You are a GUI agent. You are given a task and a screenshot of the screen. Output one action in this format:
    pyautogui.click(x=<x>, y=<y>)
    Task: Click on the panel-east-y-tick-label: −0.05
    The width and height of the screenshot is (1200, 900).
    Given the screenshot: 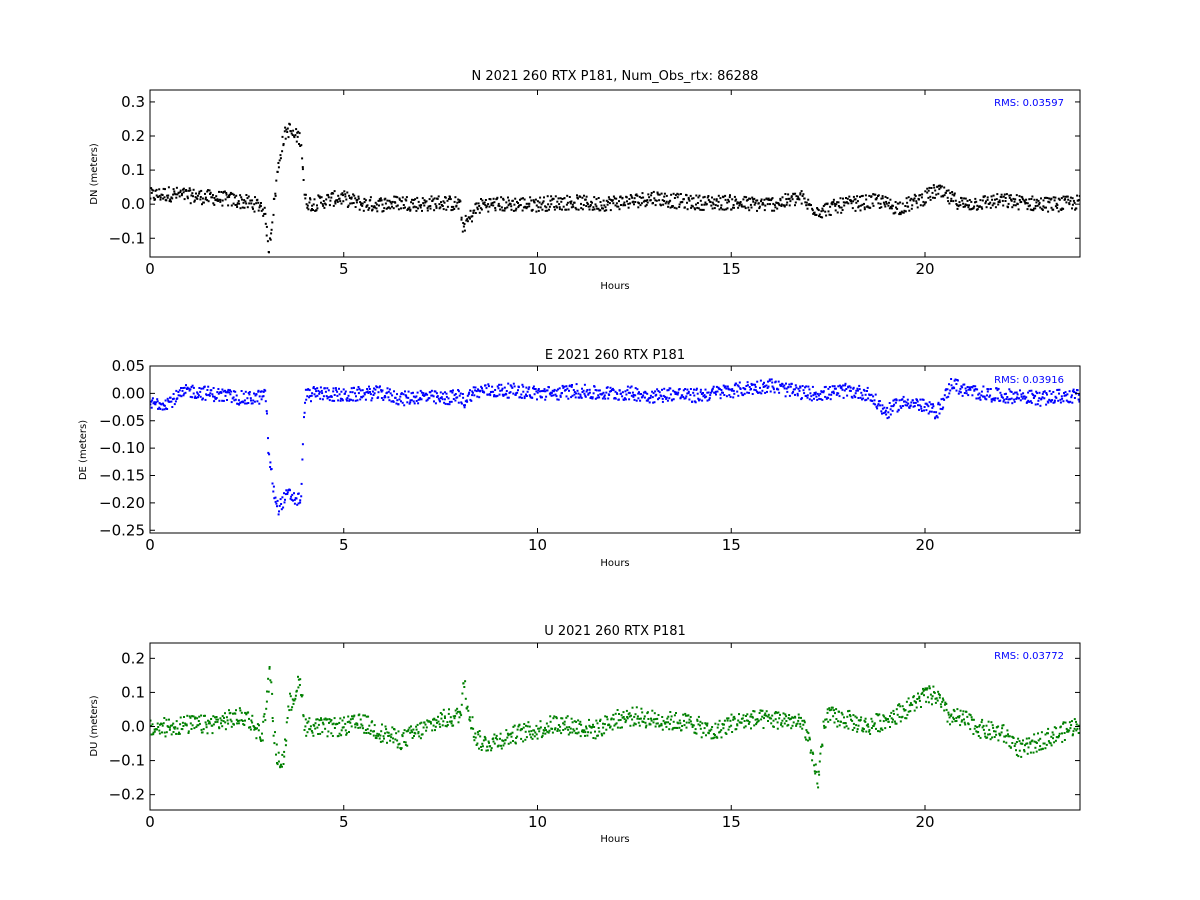 What is the action you would take?
    pyautogui.click(x=122, y=421)
    